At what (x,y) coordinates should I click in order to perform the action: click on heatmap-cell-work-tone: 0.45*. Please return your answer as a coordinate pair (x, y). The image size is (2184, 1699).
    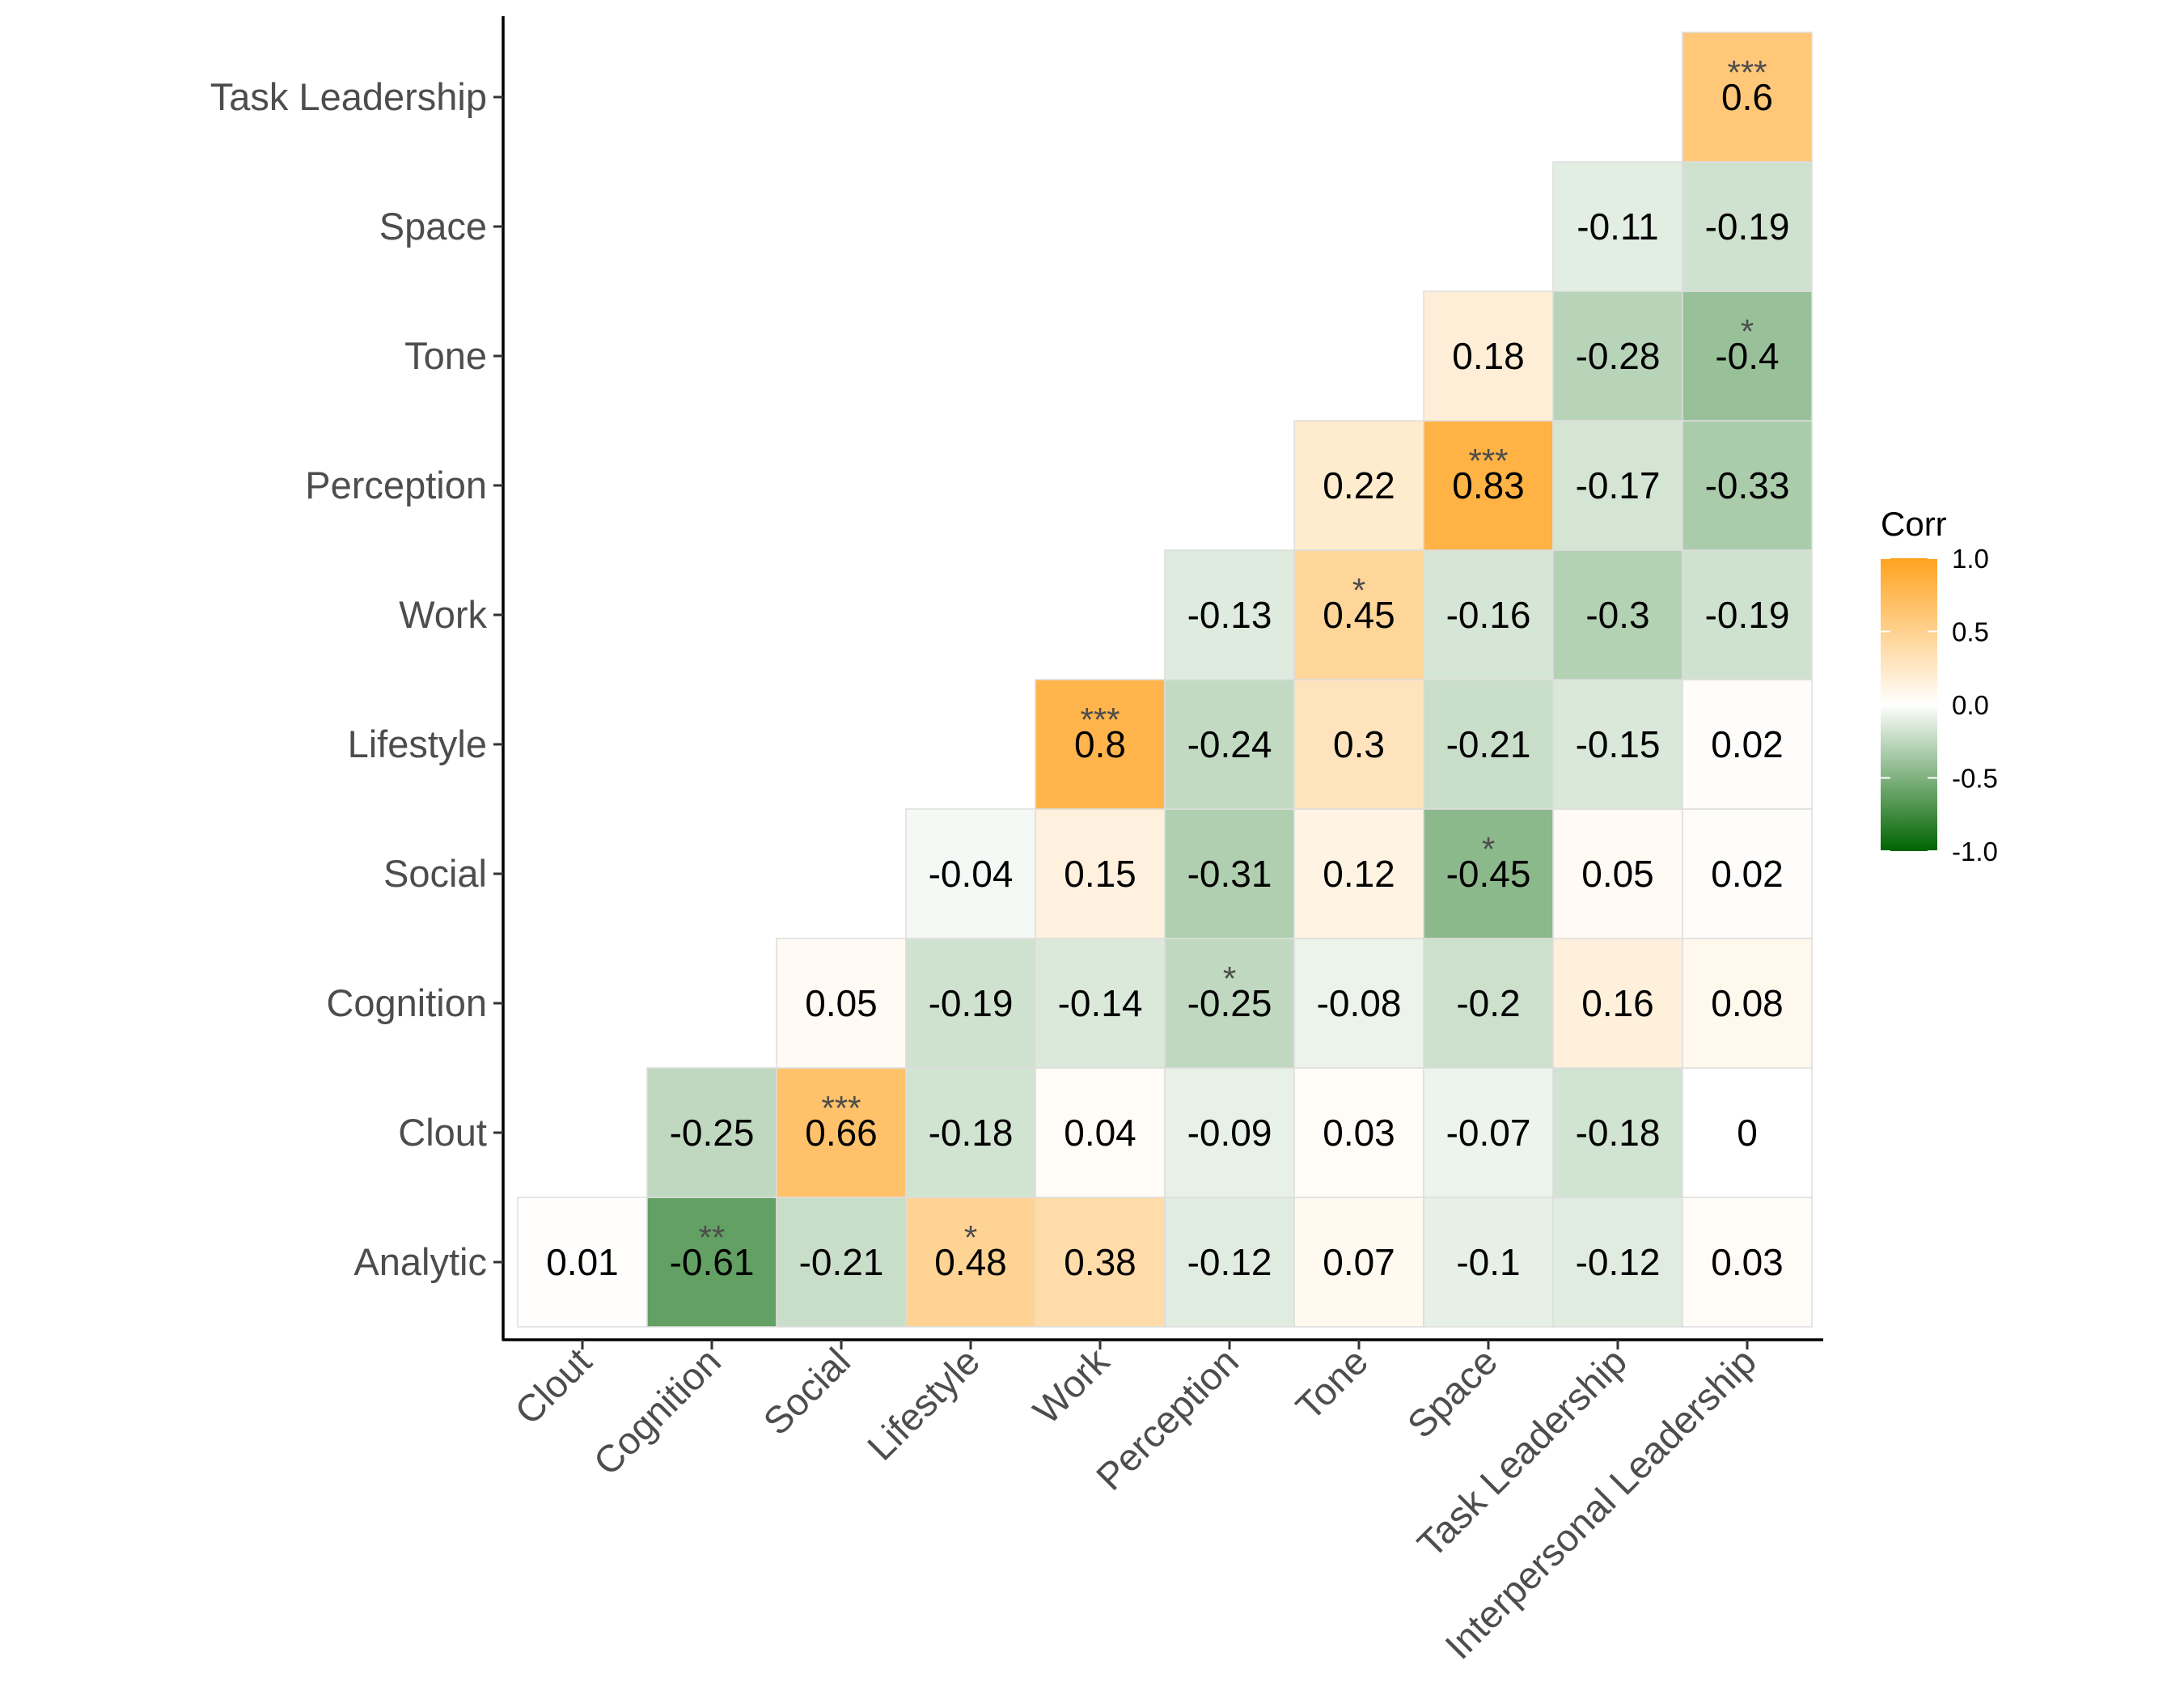
    Looking at the image, I should click on (1358, 614).